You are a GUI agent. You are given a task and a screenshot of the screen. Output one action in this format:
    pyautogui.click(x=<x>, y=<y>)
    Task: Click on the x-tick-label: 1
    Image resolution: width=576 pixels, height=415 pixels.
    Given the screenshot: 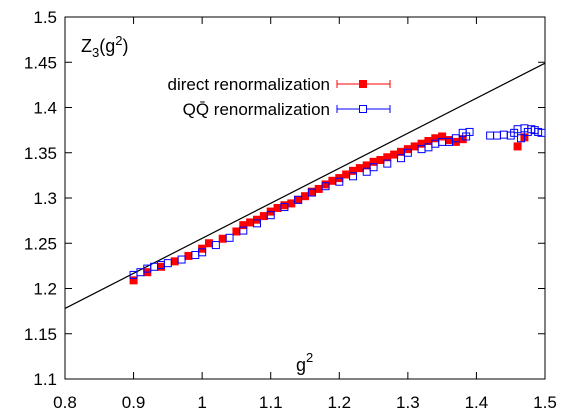 What is the action you would take?
    pyautogui.click(x=201, y=402)
    